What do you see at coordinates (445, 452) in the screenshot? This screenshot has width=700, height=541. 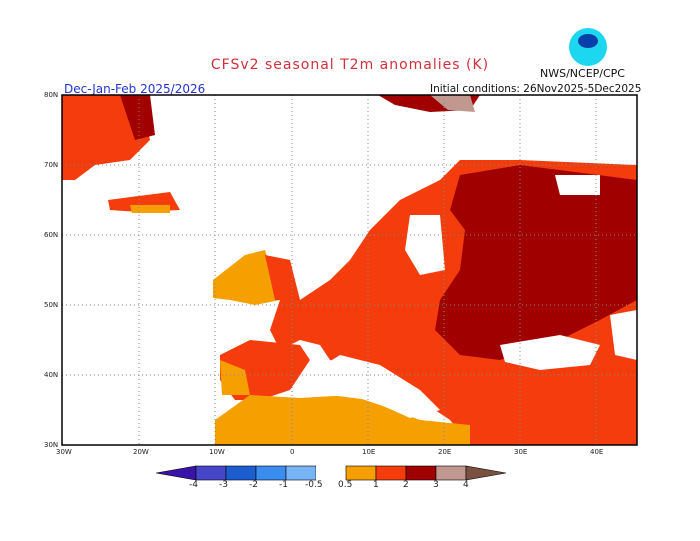 I see `lon-label: 20E` at bounding box center [445, 452].